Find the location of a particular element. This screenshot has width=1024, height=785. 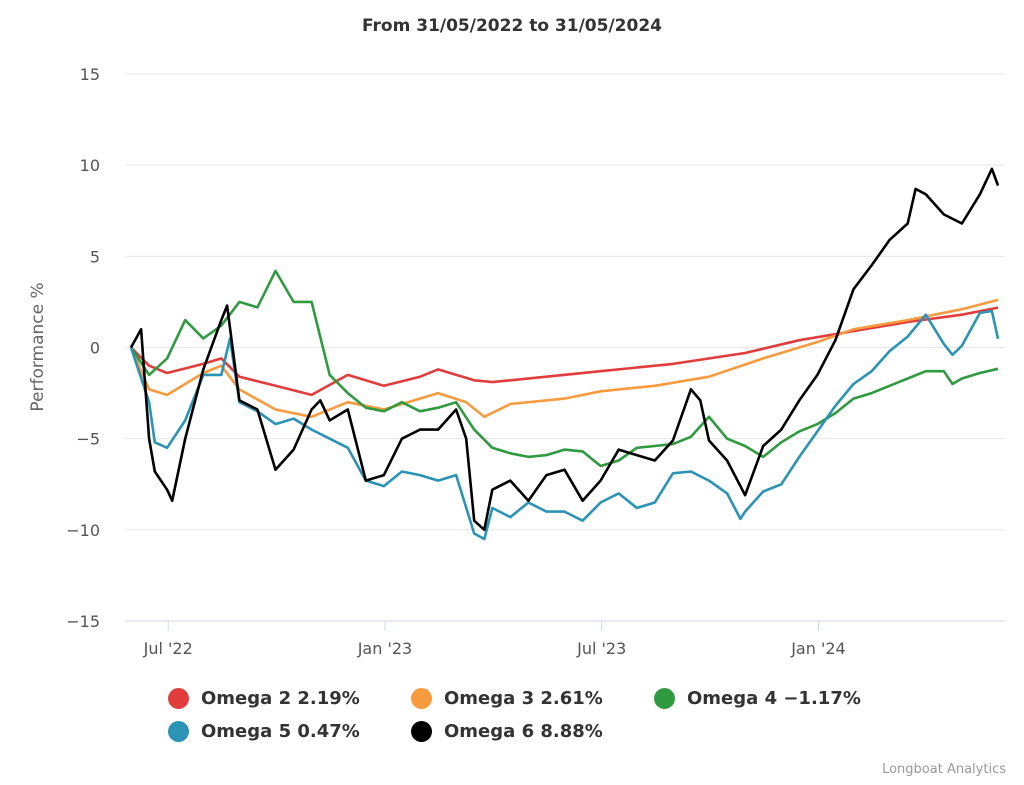

y-tick-label: 0 is located at coordinates (95, 348).